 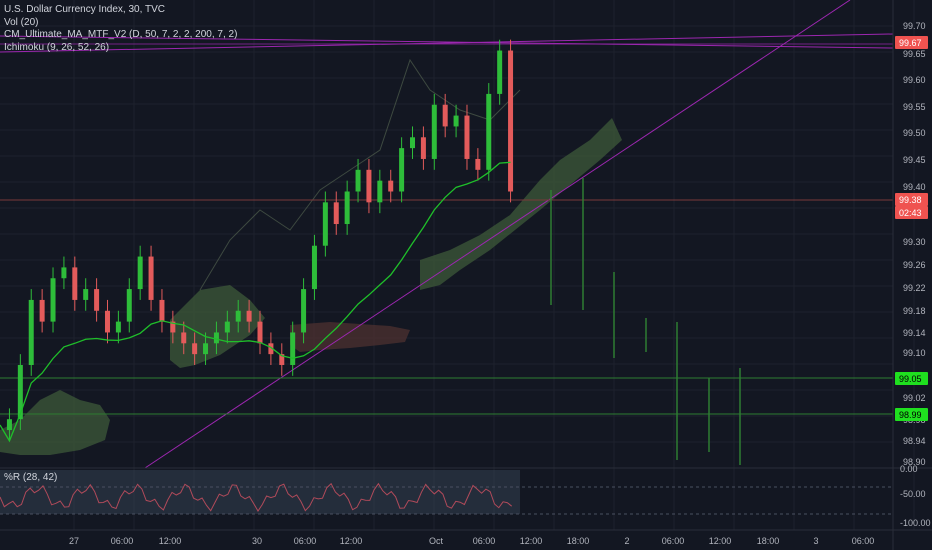 I want to click on price-tick-label: 99.02, so click(x=914, y=398).